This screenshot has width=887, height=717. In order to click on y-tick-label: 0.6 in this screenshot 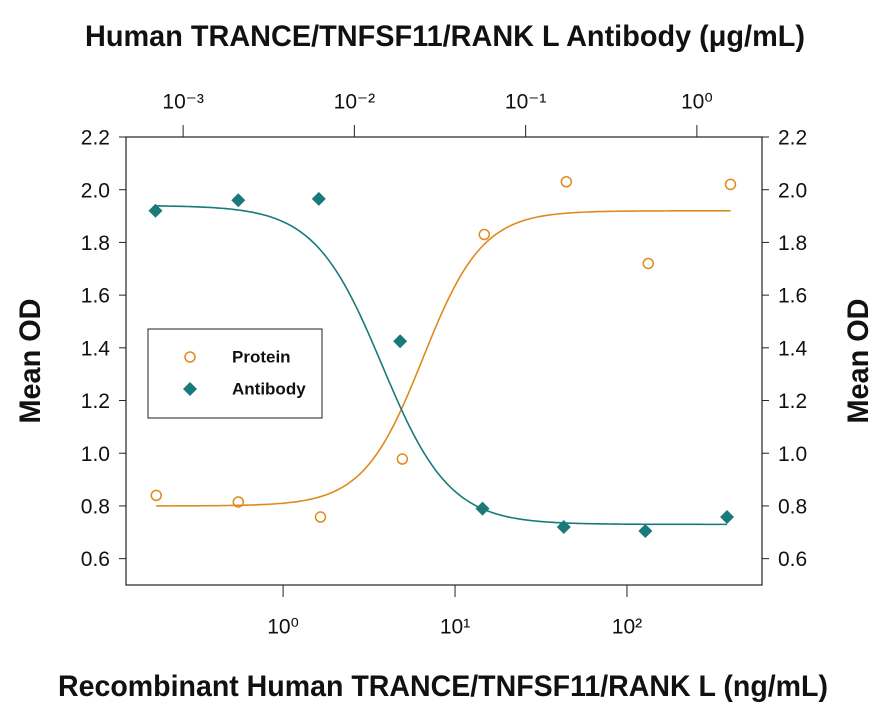, I will do `click(95, 559)`.